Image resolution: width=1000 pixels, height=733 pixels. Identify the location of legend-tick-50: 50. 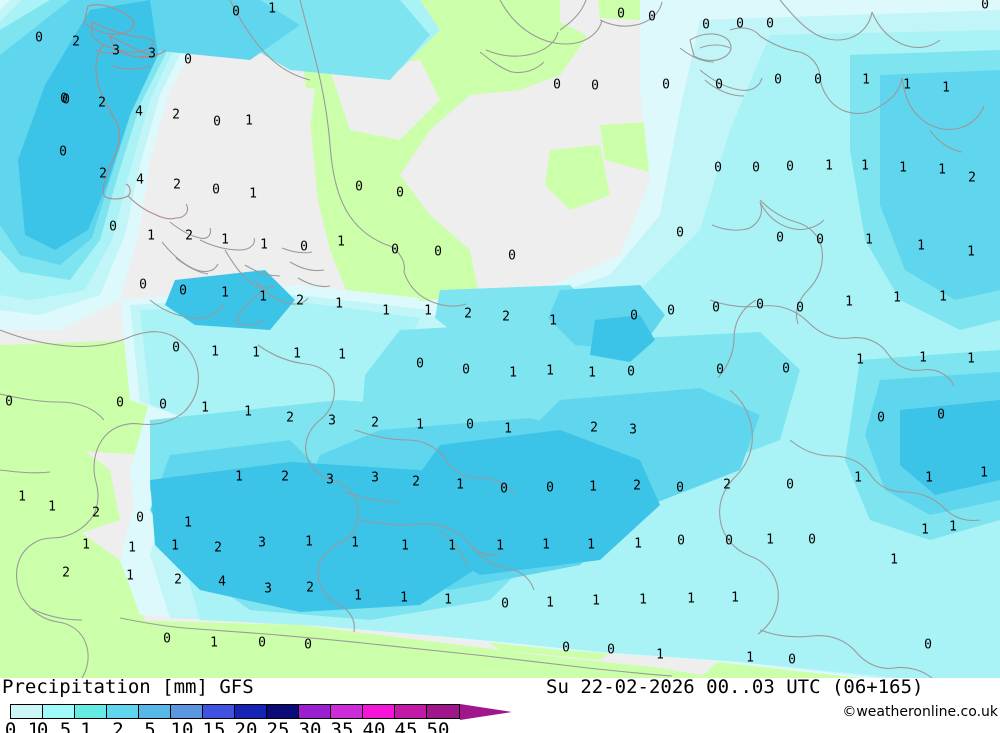
(438, 726).